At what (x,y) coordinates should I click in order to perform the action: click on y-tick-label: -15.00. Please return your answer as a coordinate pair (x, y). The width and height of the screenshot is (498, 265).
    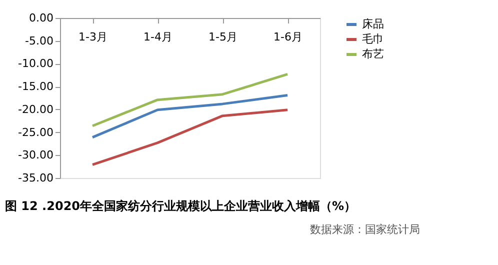
    Looking at the image, I should click on (36, 87).